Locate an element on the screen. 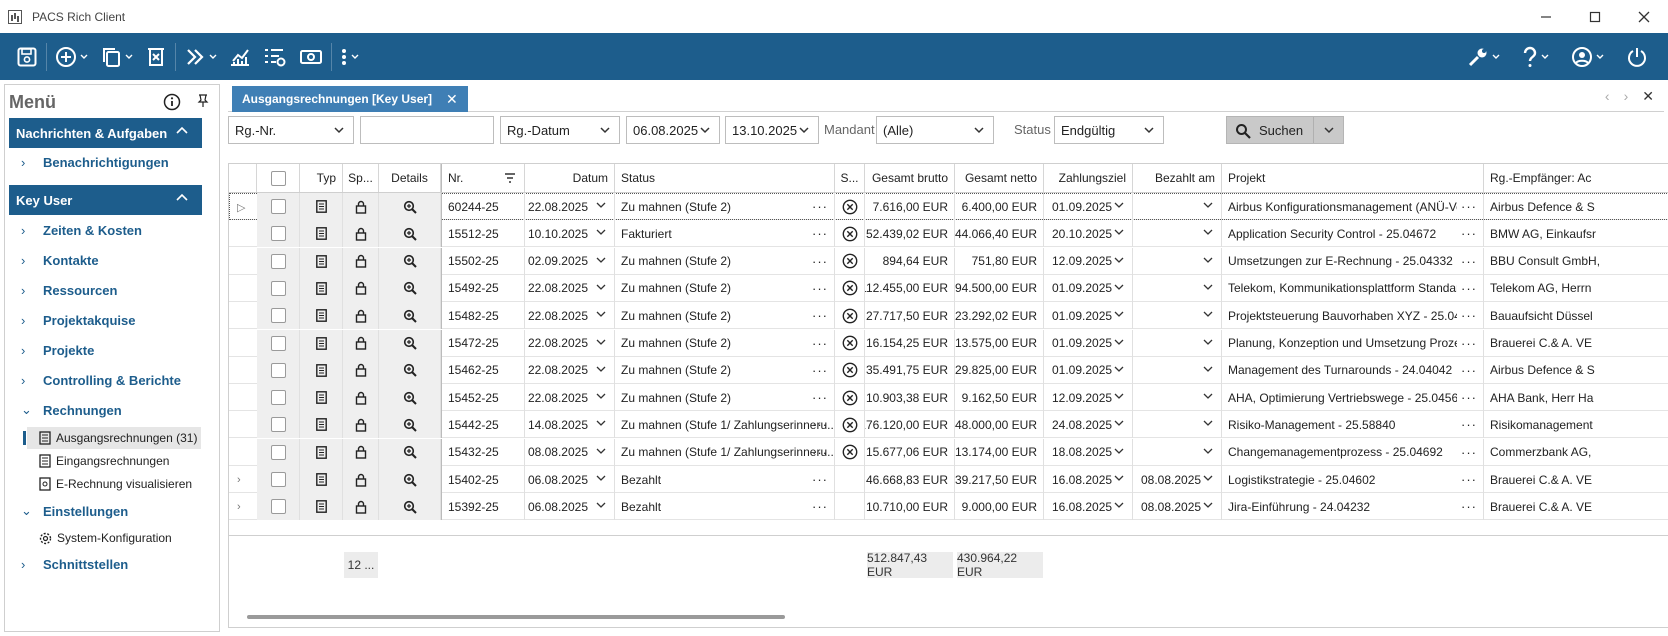 The width and height of the screenshot is (1668, 636). search-options-button is located at coordinates (1328, 130).